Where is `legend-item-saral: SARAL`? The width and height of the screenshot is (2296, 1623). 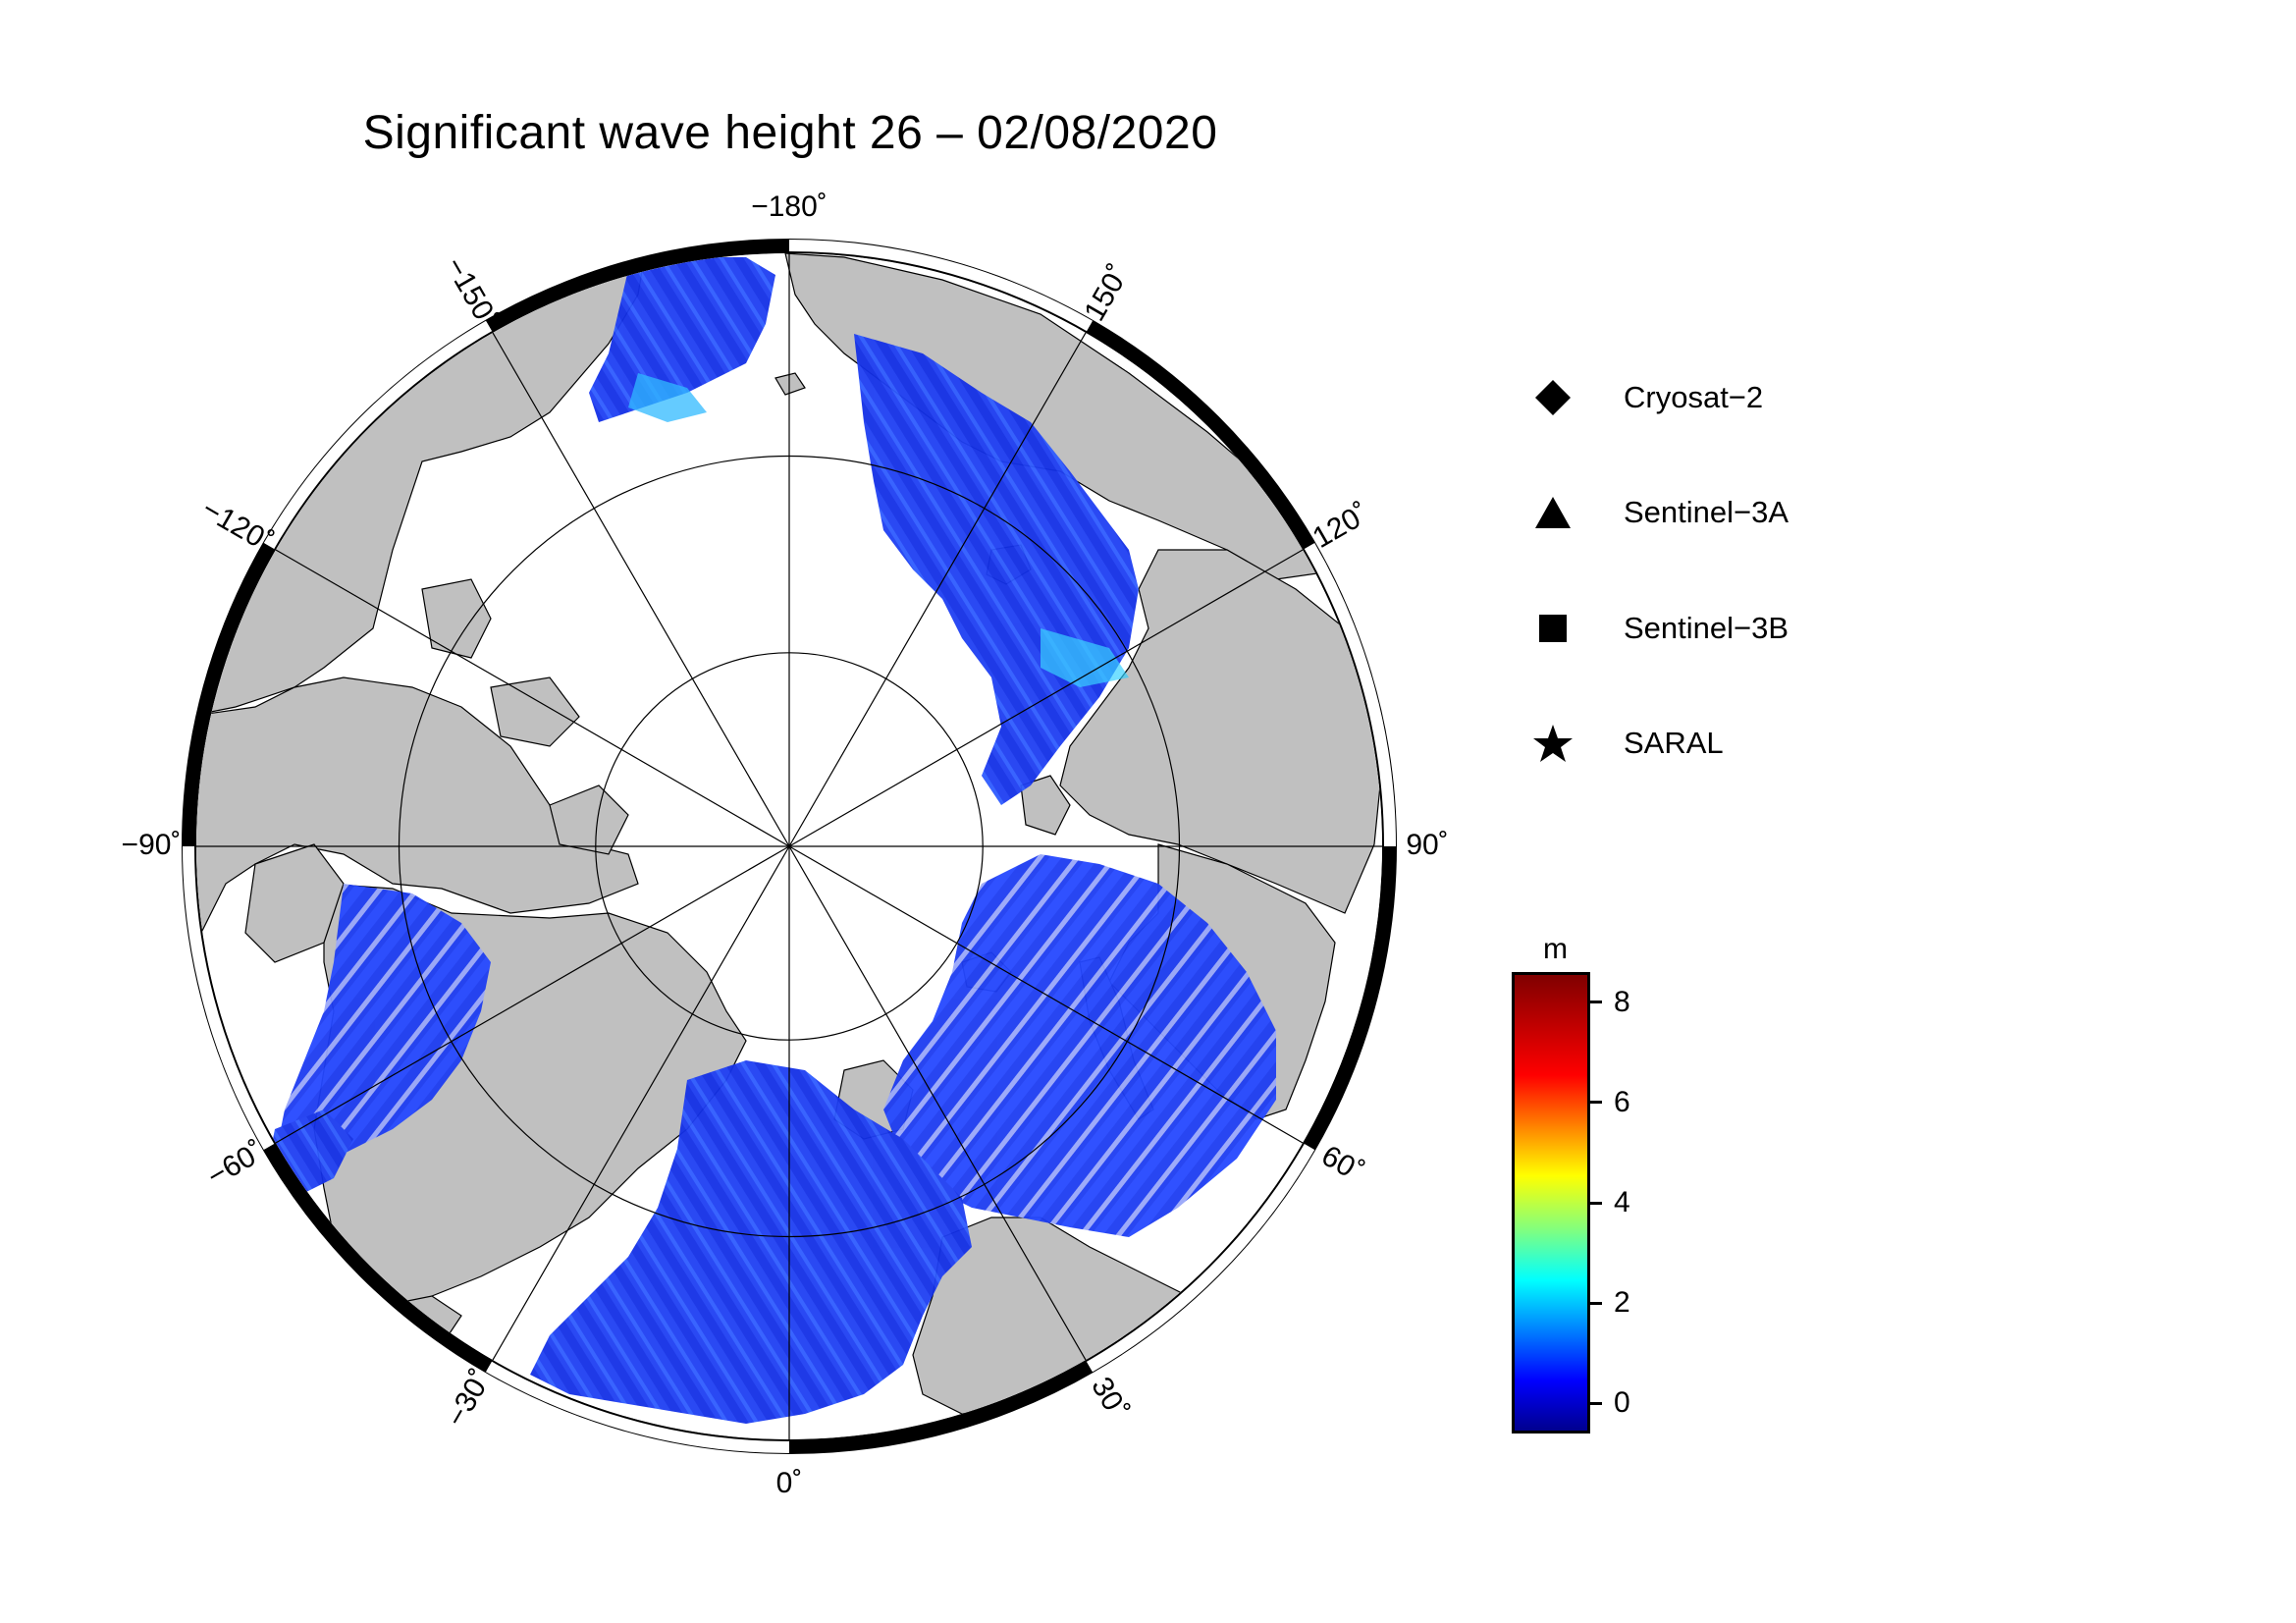 legend-item-saral: SARAL is located at coordinates (1627, 743).